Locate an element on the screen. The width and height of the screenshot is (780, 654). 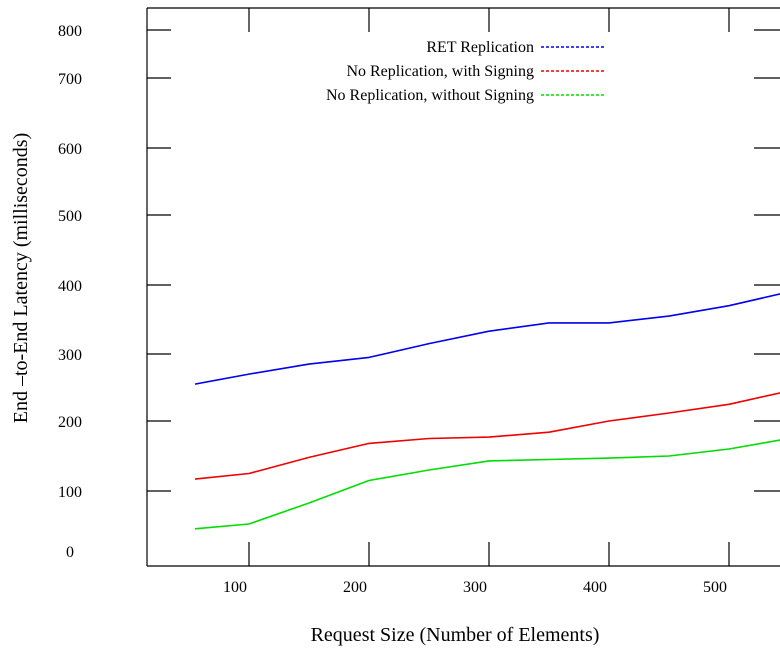
y-tick-label: 200 is located at coordinates (70, 422).